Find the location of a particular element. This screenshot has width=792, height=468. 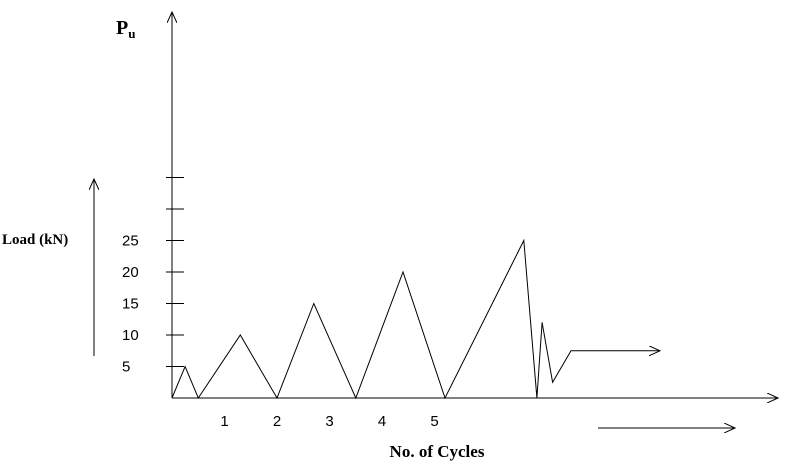

y-tick-label-10: 10 is located at coordinates (130, 335).